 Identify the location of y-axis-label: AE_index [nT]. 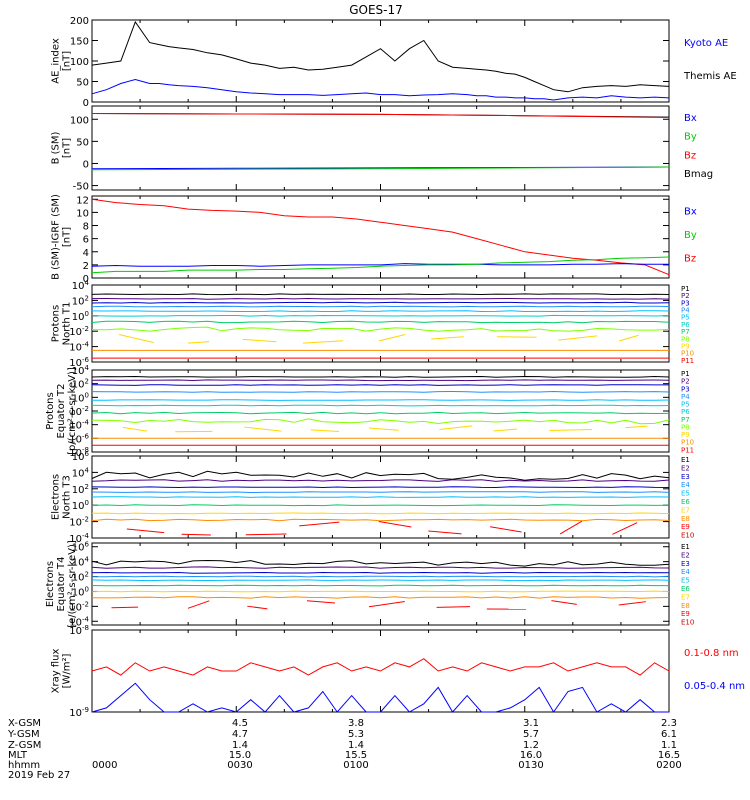
(62, 61).